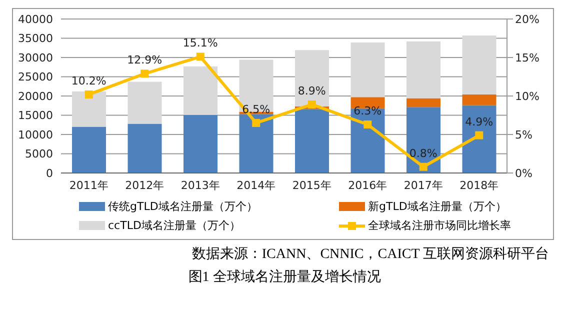 The height and width of the screenshot is (314, 569). What do you see at coordinates (527, 57) in the screenshot?
I see `y2-tick-label: 15%` at bounding box center [527, 57].